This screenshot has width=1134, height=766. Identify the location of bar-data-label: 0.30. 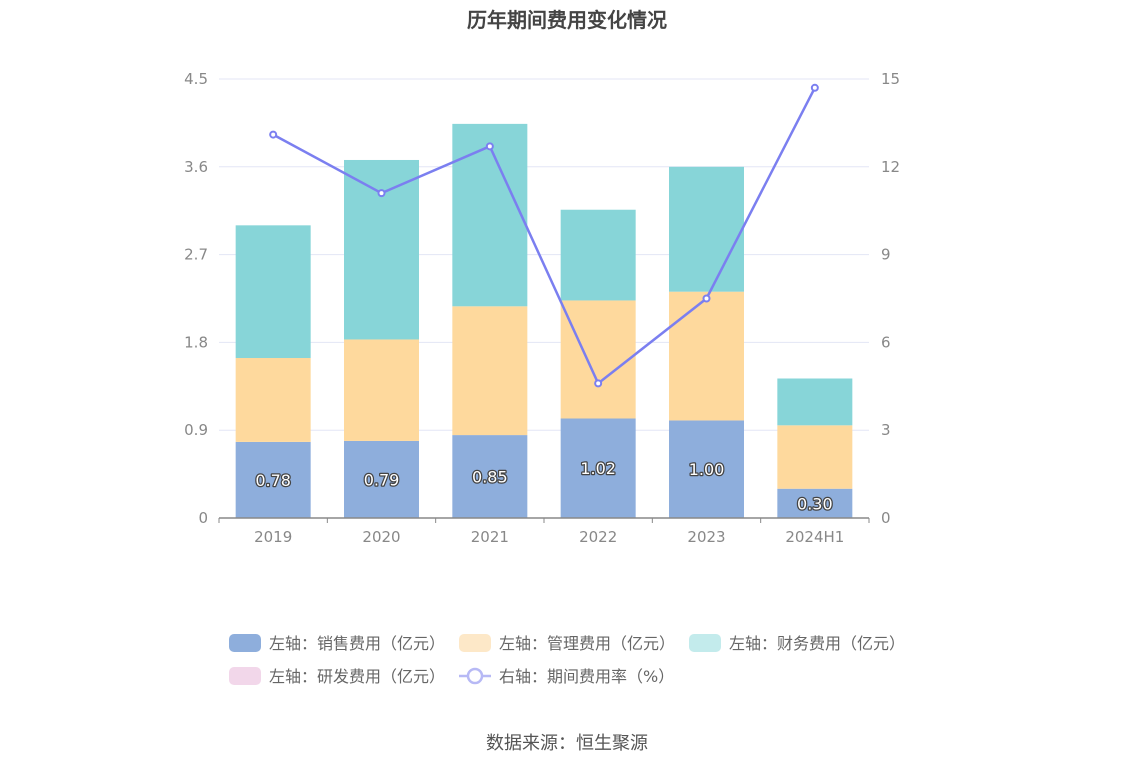
(815, 503).